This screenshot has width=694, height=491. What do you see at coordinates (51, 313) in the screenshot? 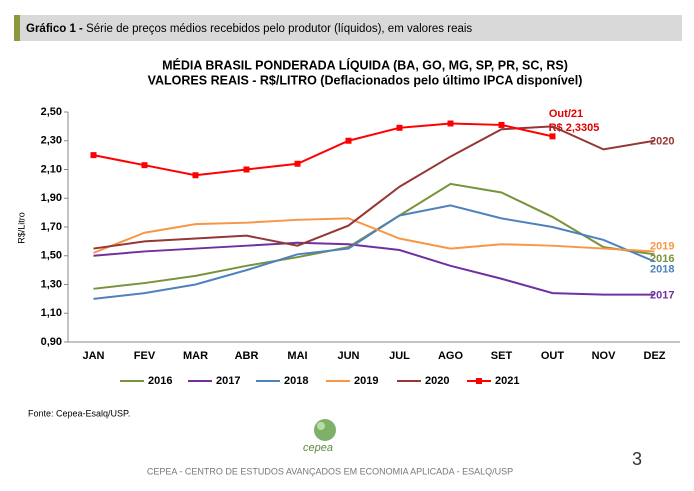
I see `y-tick-label: 1,10` at bounding box center [51, 313].